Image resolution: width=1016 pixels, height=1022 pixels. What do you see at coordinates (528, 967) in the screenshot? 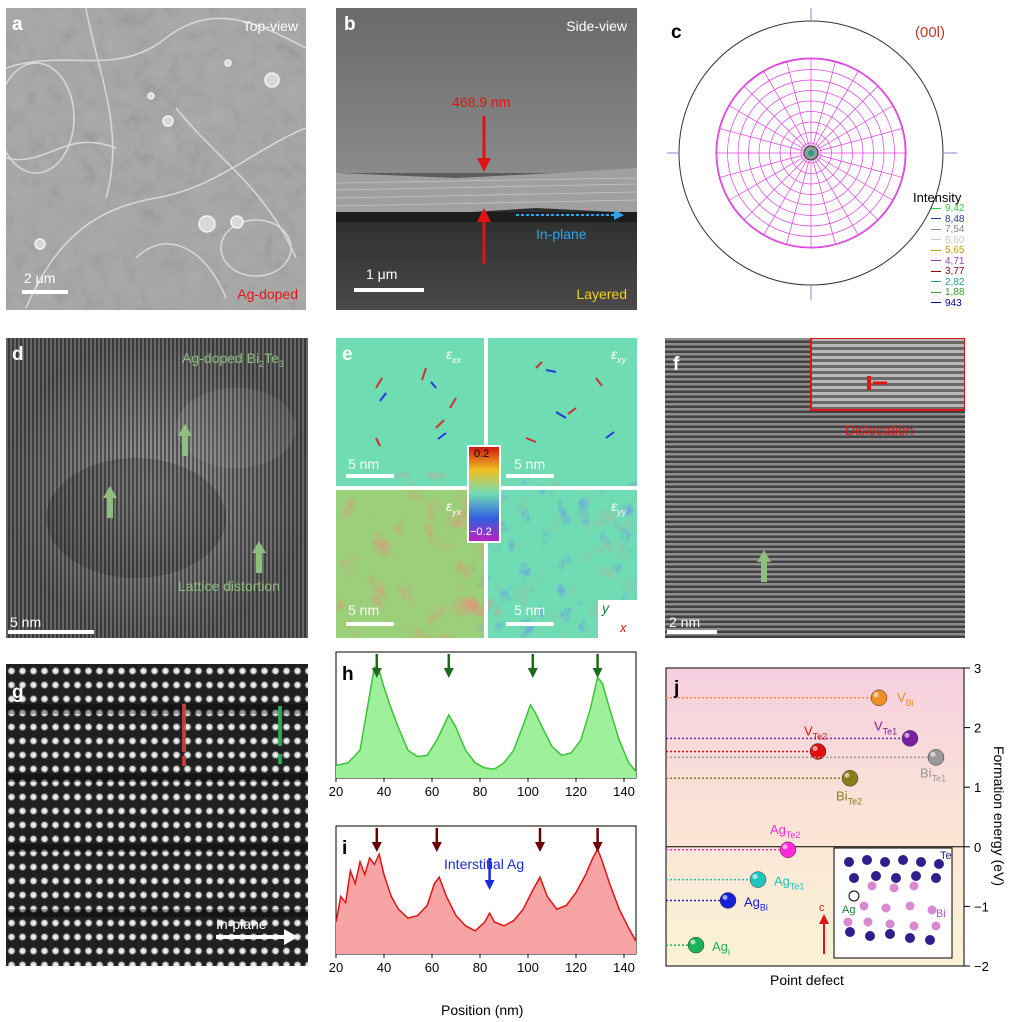
I see `x-tick-label: 100` at bounding box center [528, 967].